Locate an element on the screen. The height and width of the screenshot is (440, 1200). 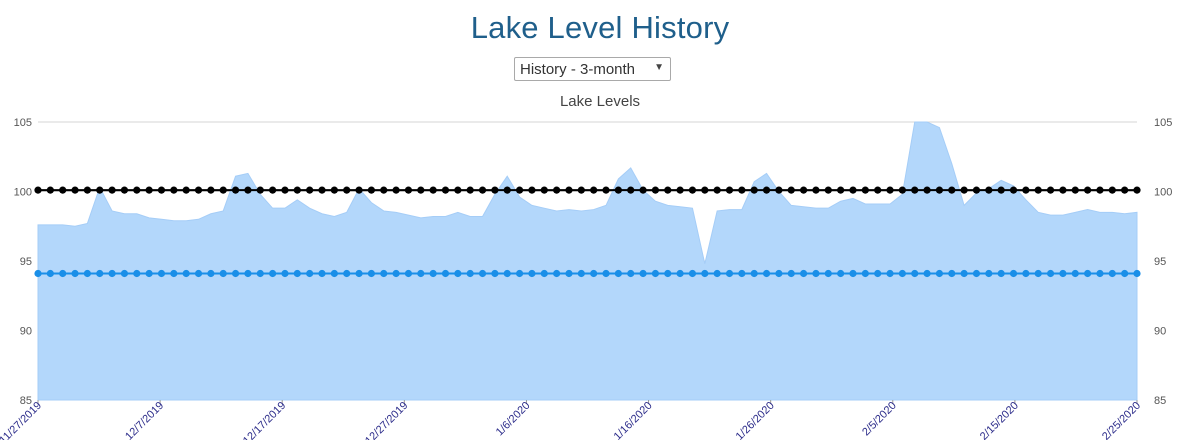
y-tick-label-left: 90 is located at coordinates (26, 332).